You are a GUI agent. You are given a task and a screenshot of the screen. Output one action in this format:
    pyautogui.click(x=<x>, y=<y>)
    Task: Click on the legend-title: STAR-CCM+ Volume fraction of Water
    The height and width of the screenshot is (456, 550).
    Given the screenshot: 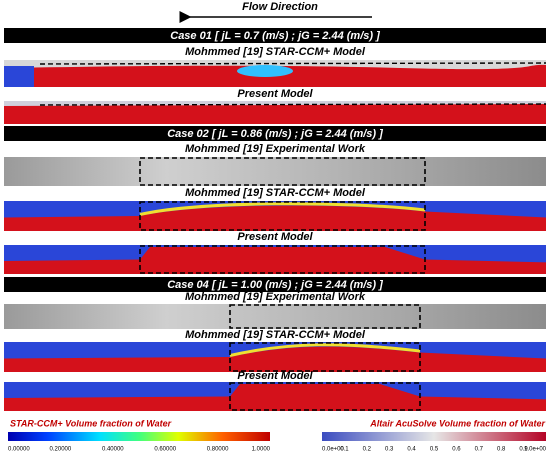 What is the action you would take?
    pyautogui.click(x=91, y=423)
    